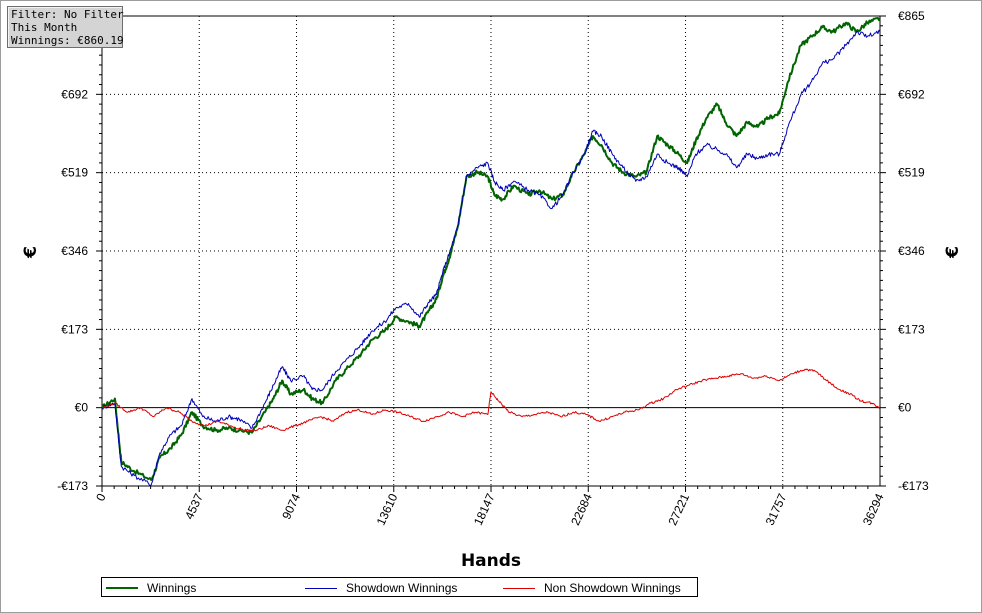  I want to click on y-tick-label-right: €519, so click(911, 173).